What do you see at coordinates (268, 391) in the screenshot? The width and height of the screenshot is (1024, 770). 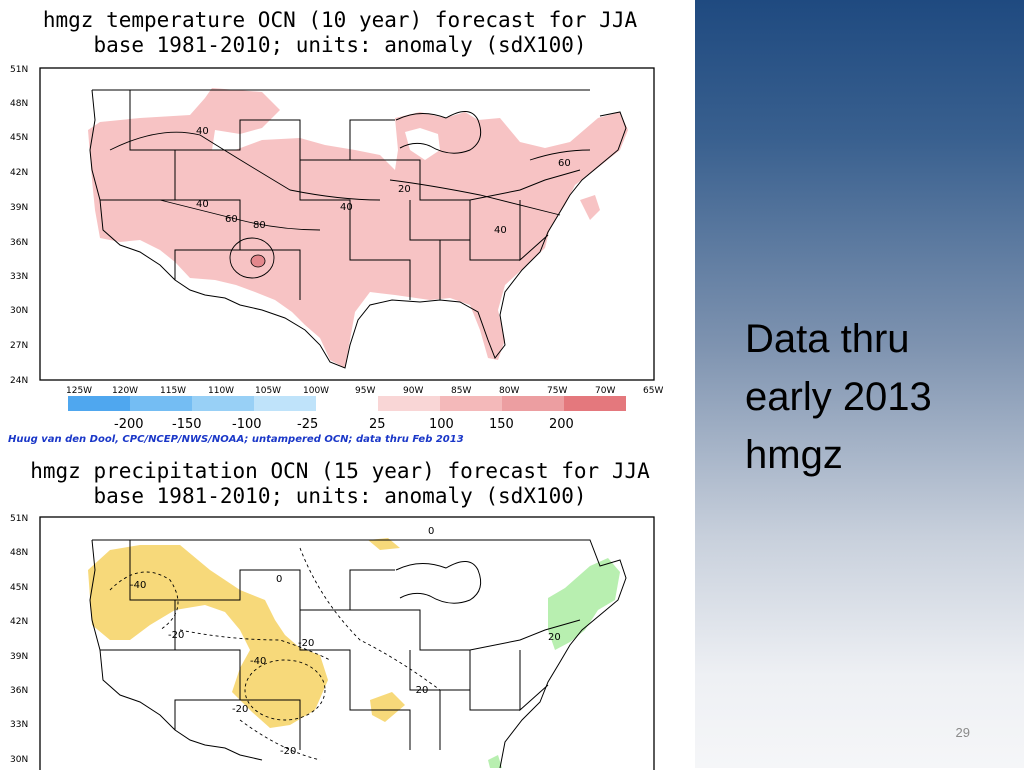 I see `svg-text: 105W` at bounding box center [268, 391].